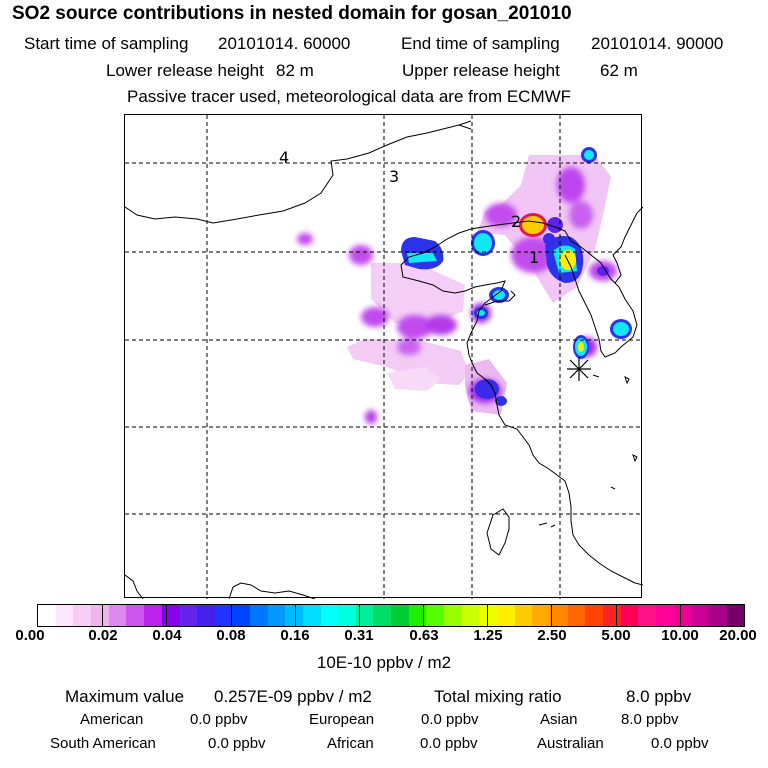 Image resolution: width=768 pixels, height=768 pixels. What do you see at coordinates (106, 43) in the screenshot?
I see `start-time-label: Start time of sampling` at bounding box center [106, 43].